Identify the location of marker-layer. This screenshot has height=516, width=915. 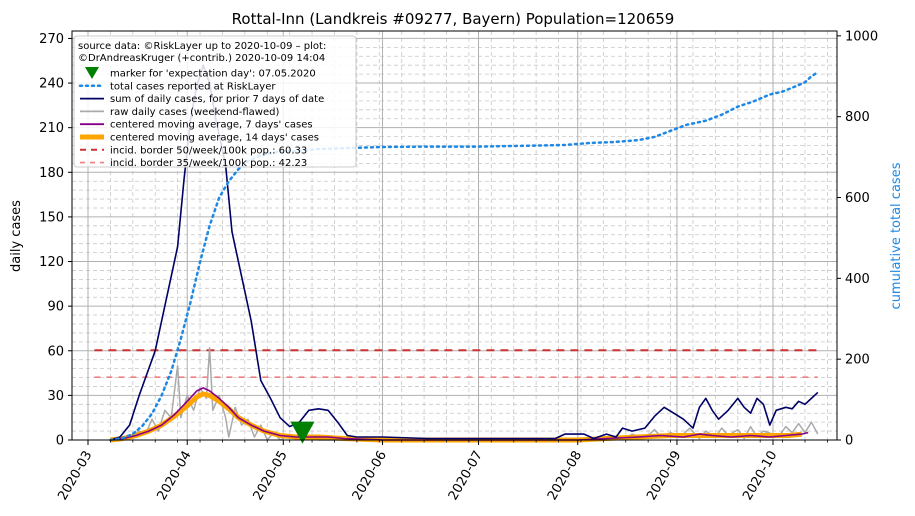
(302, 432).